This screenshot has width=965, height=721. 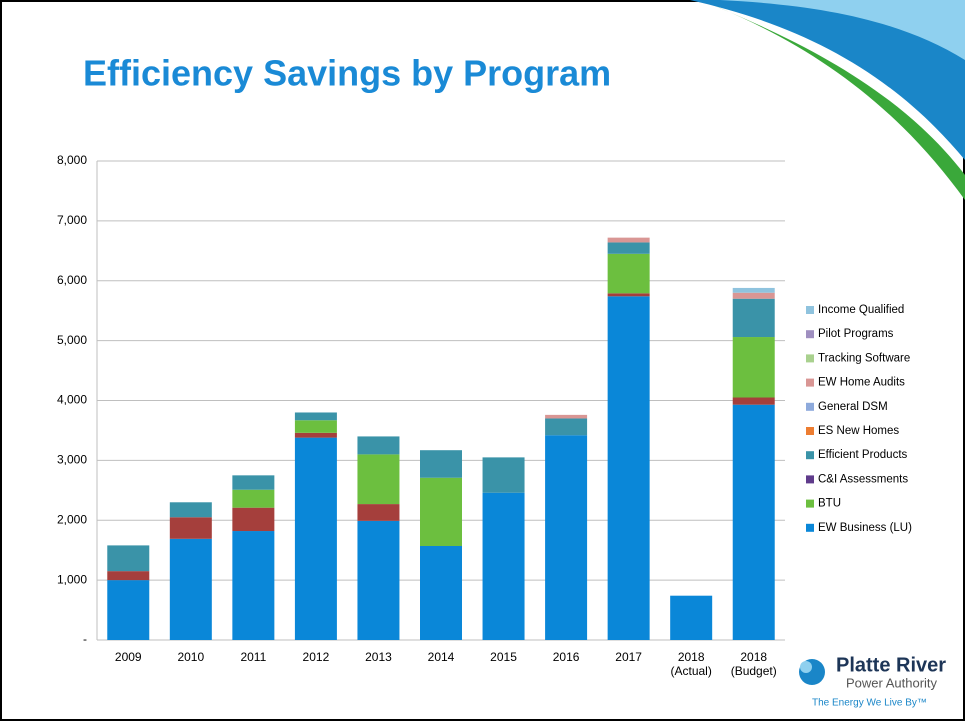 What do you see at coordinates (72, 400) in the screenshot?
I see `y-tick-label: 4,000` at bounding box center [72, 400].